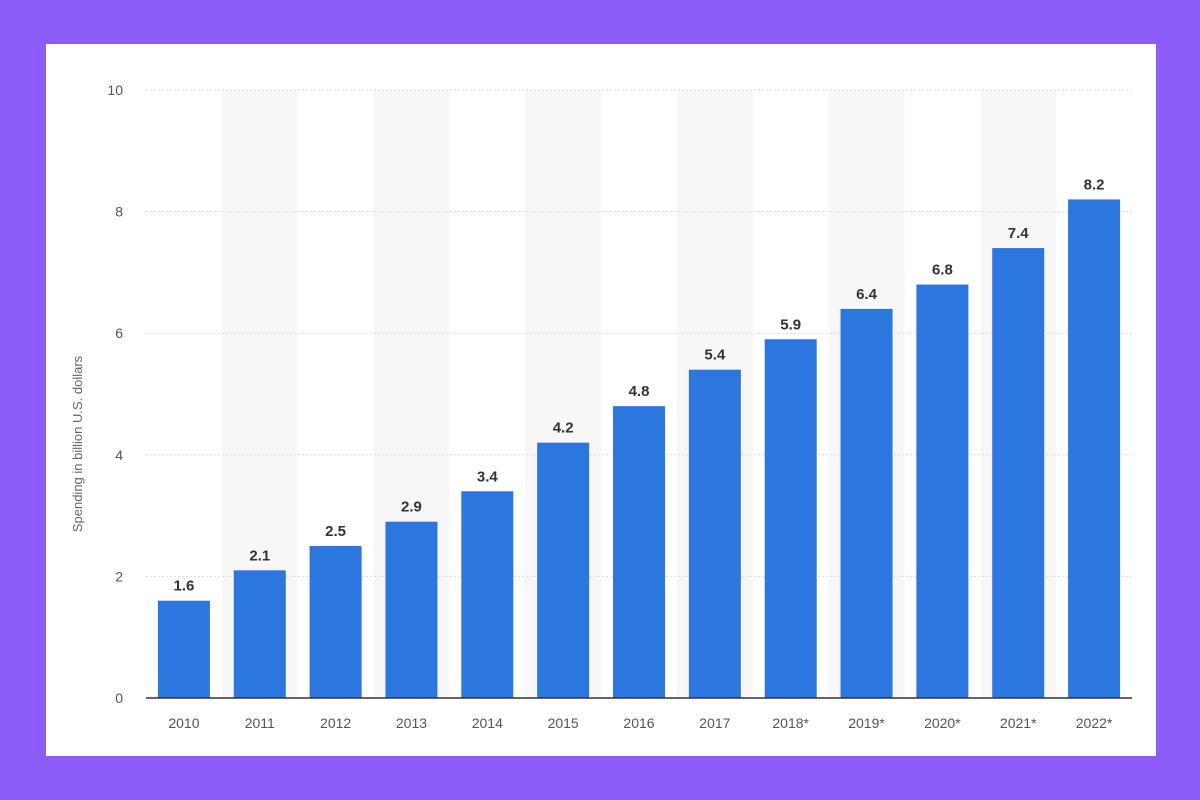 Image resolution: width=1200 pixels, height=800 pixels. What do you see at coordinates (1019, 233) in the screenshot?
I see `bar-value-label: 7.4` at bounding box center [1019, 233].